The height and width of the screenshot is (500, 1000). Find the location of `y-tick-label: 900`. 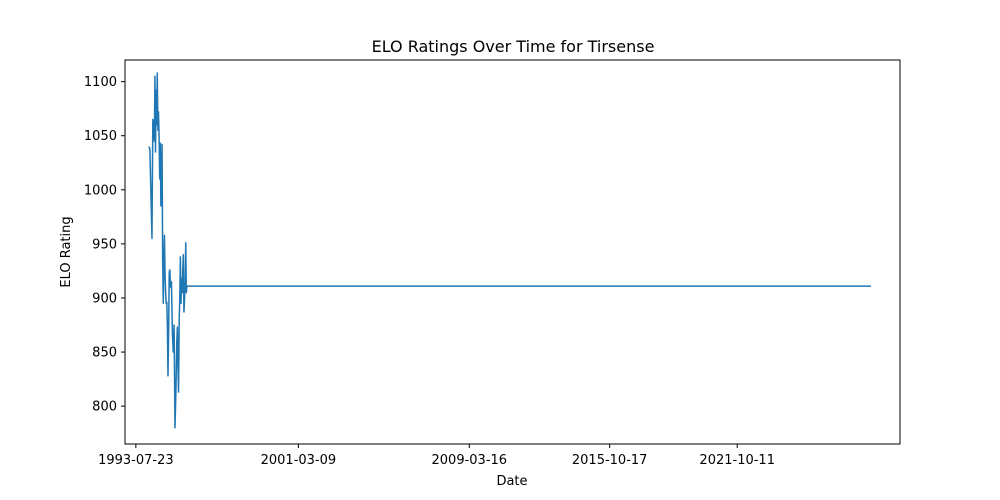

y-tick-label: 900 is located at coordinates (104, 298).